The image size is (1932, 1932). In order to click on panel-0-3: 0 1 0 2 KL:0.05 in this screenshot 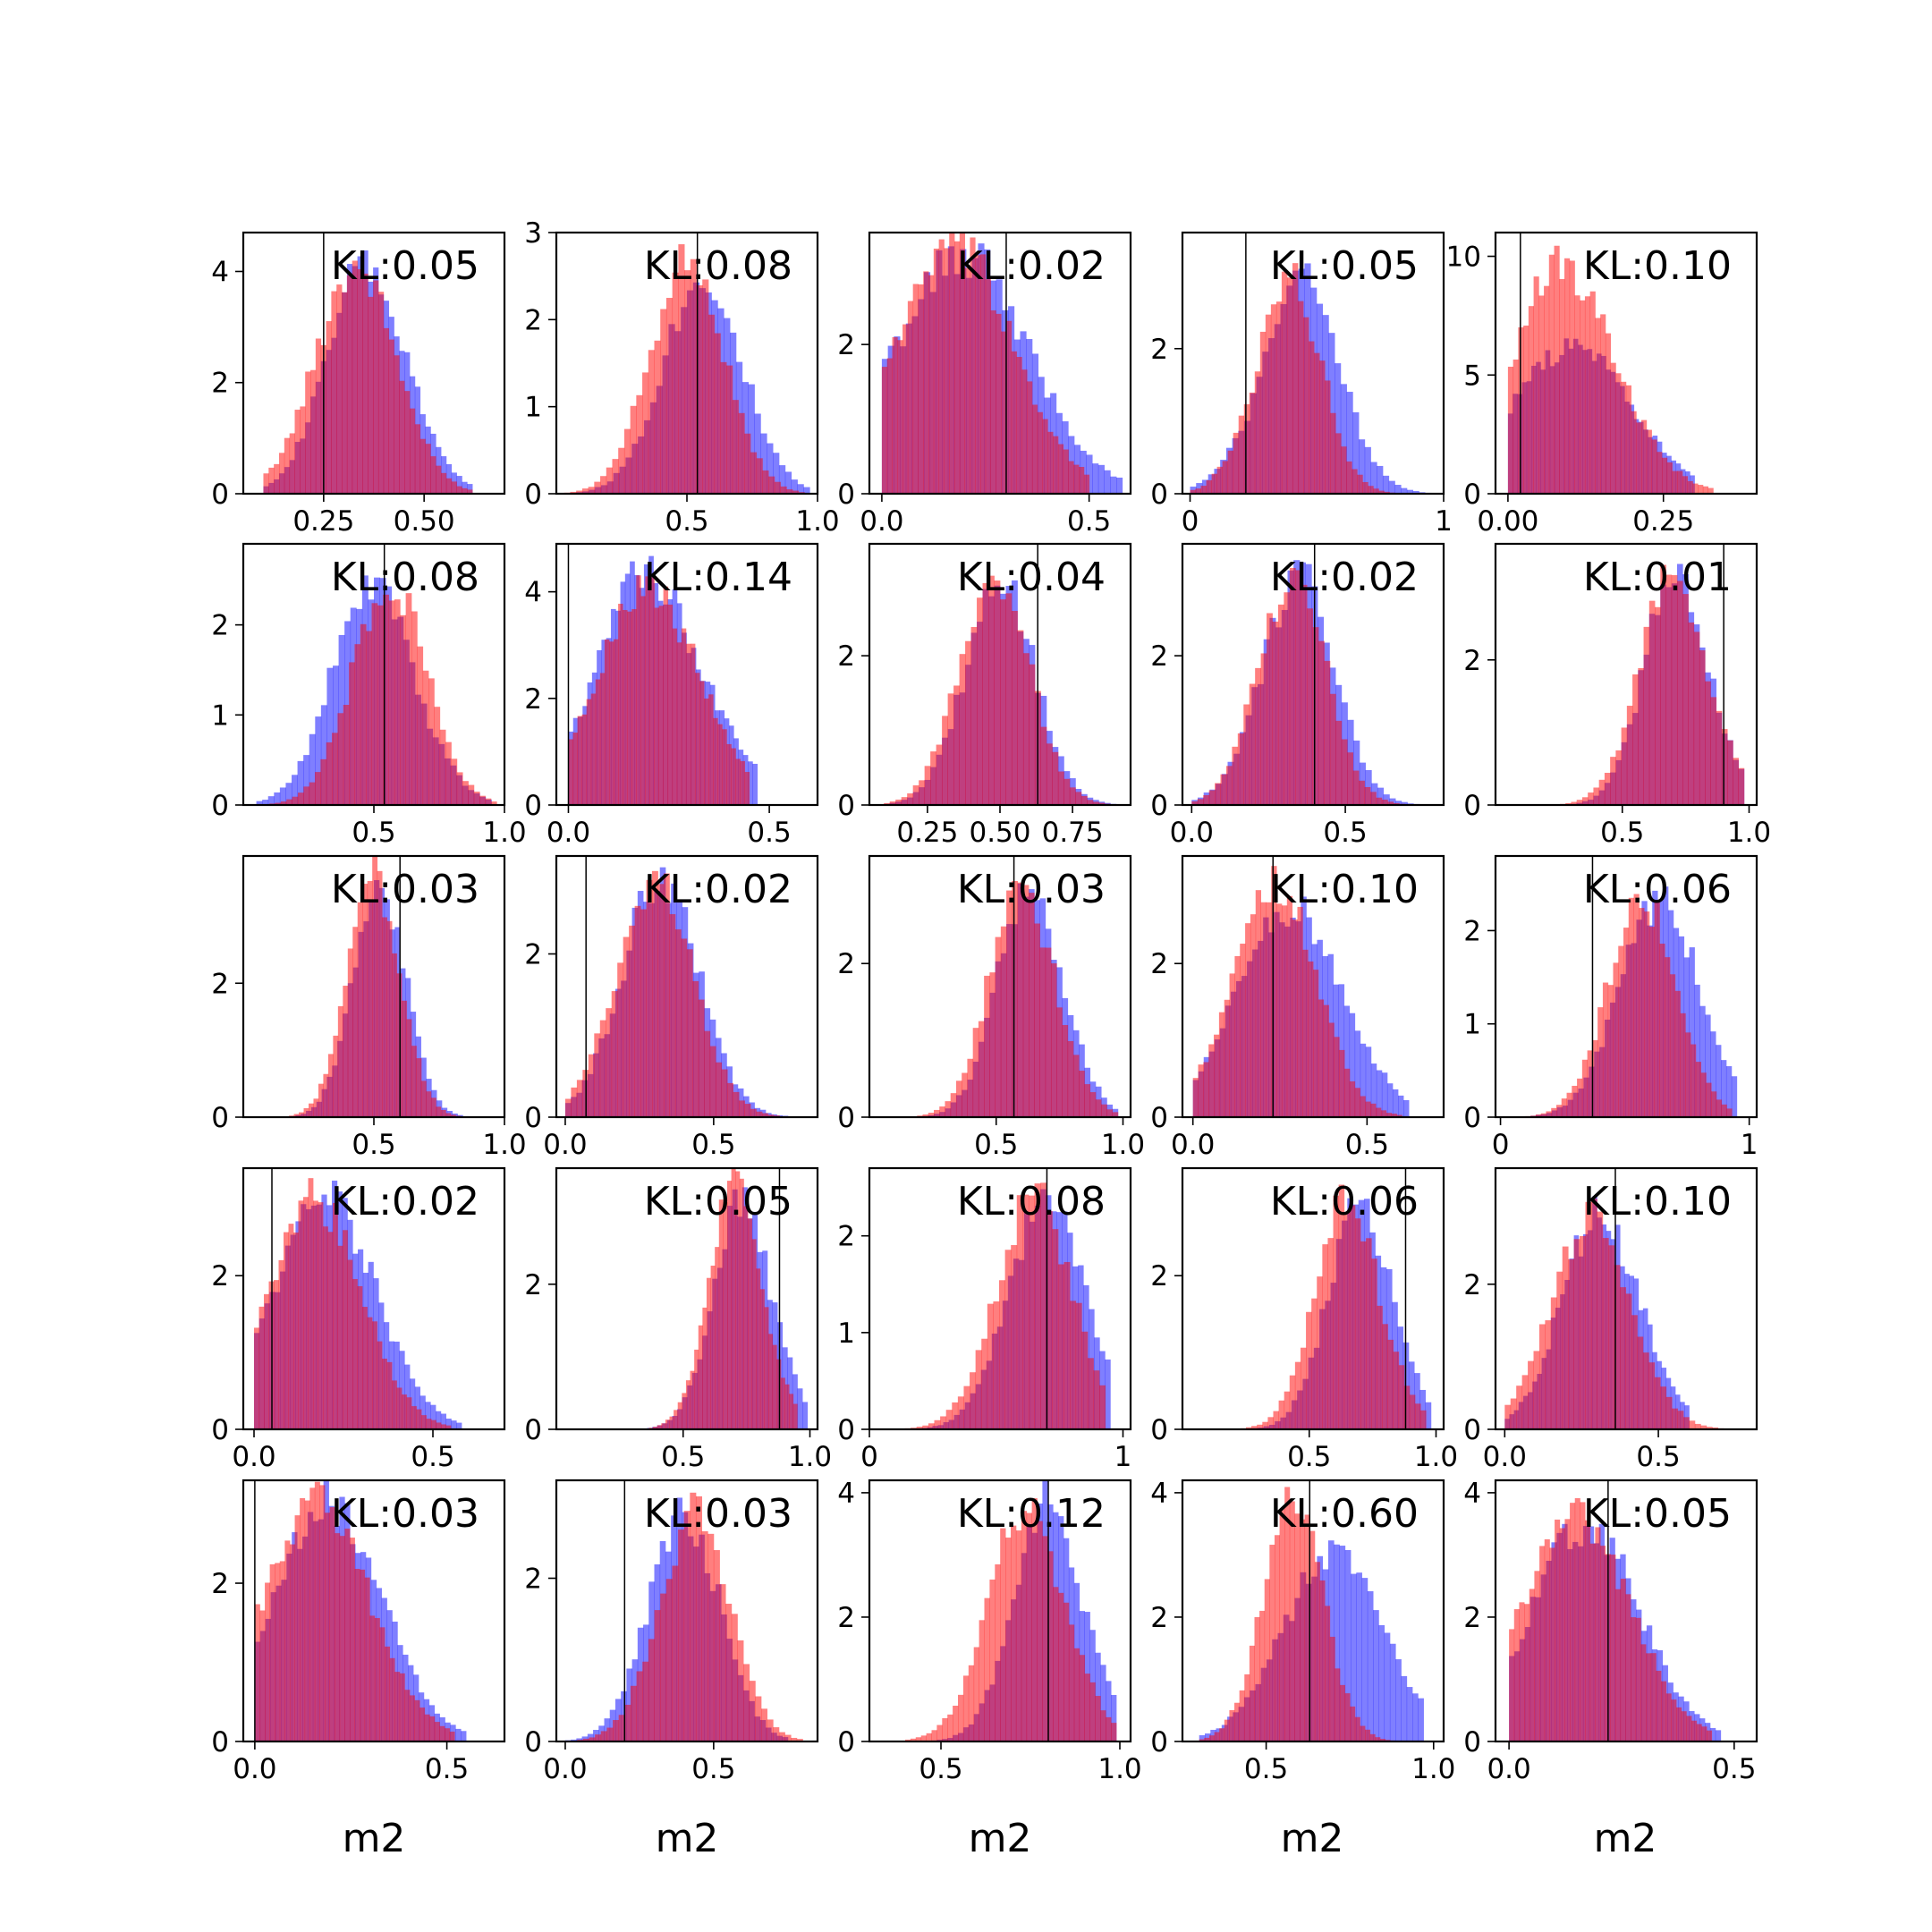, I will do `click(1301, 384)`.